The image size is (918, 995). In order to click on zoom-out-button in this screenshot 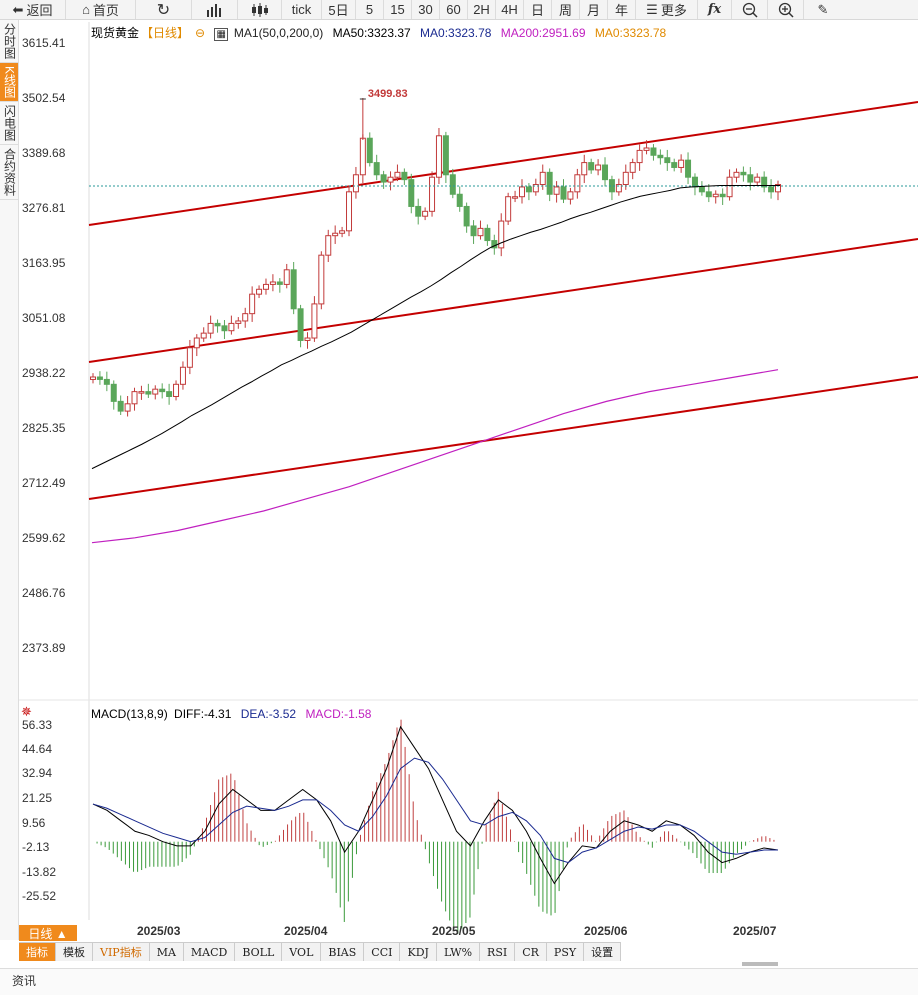, I will do `click(750, 9)`.